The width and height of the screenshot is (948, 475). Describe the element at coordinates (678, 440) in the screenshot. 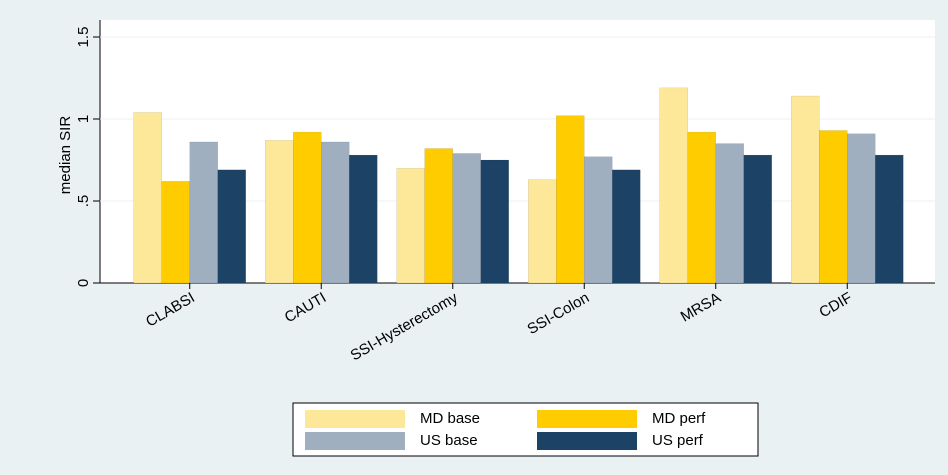

I see `legend-label: US perf` at that location.